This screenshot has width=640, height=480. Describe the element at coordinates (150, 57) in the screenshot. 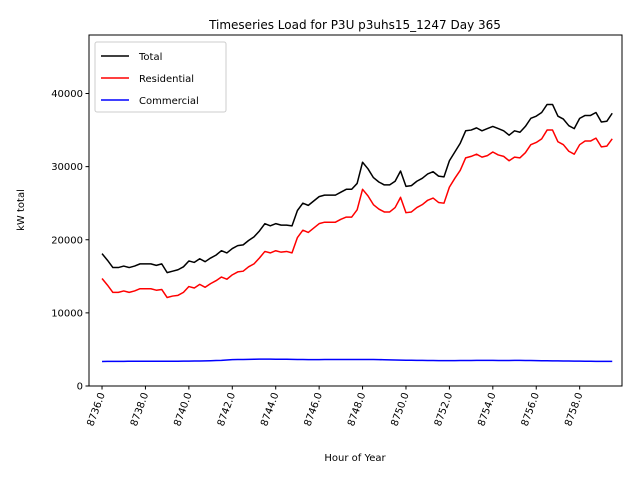

I see `legend-label-total: Total` at that location.